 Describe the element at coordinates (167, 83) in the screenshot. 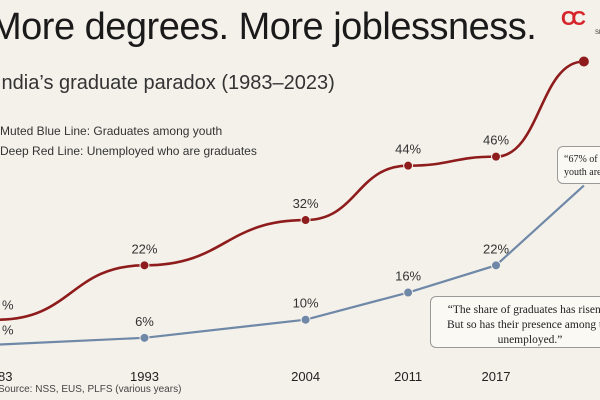

I see `page-subtitle: India’s graduate paradox (1983–2023)` at that location.